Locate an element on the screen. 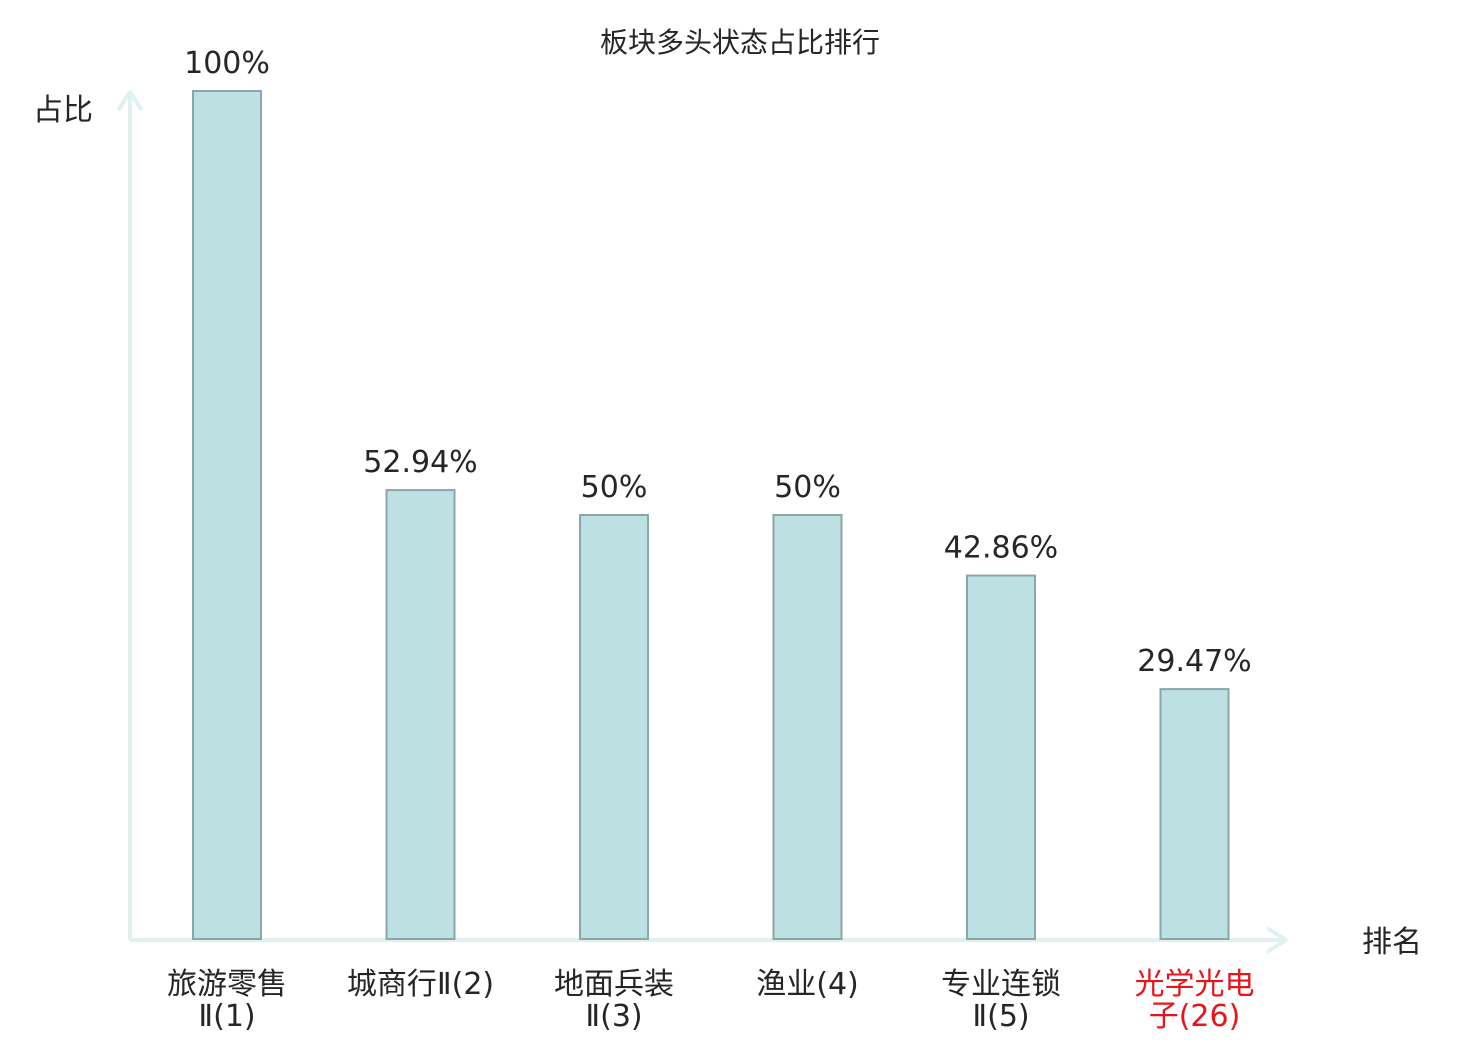 This screenshot has height=1040, width=1480. x-axis-label: 排名 is located at coordinates (1392, 942).